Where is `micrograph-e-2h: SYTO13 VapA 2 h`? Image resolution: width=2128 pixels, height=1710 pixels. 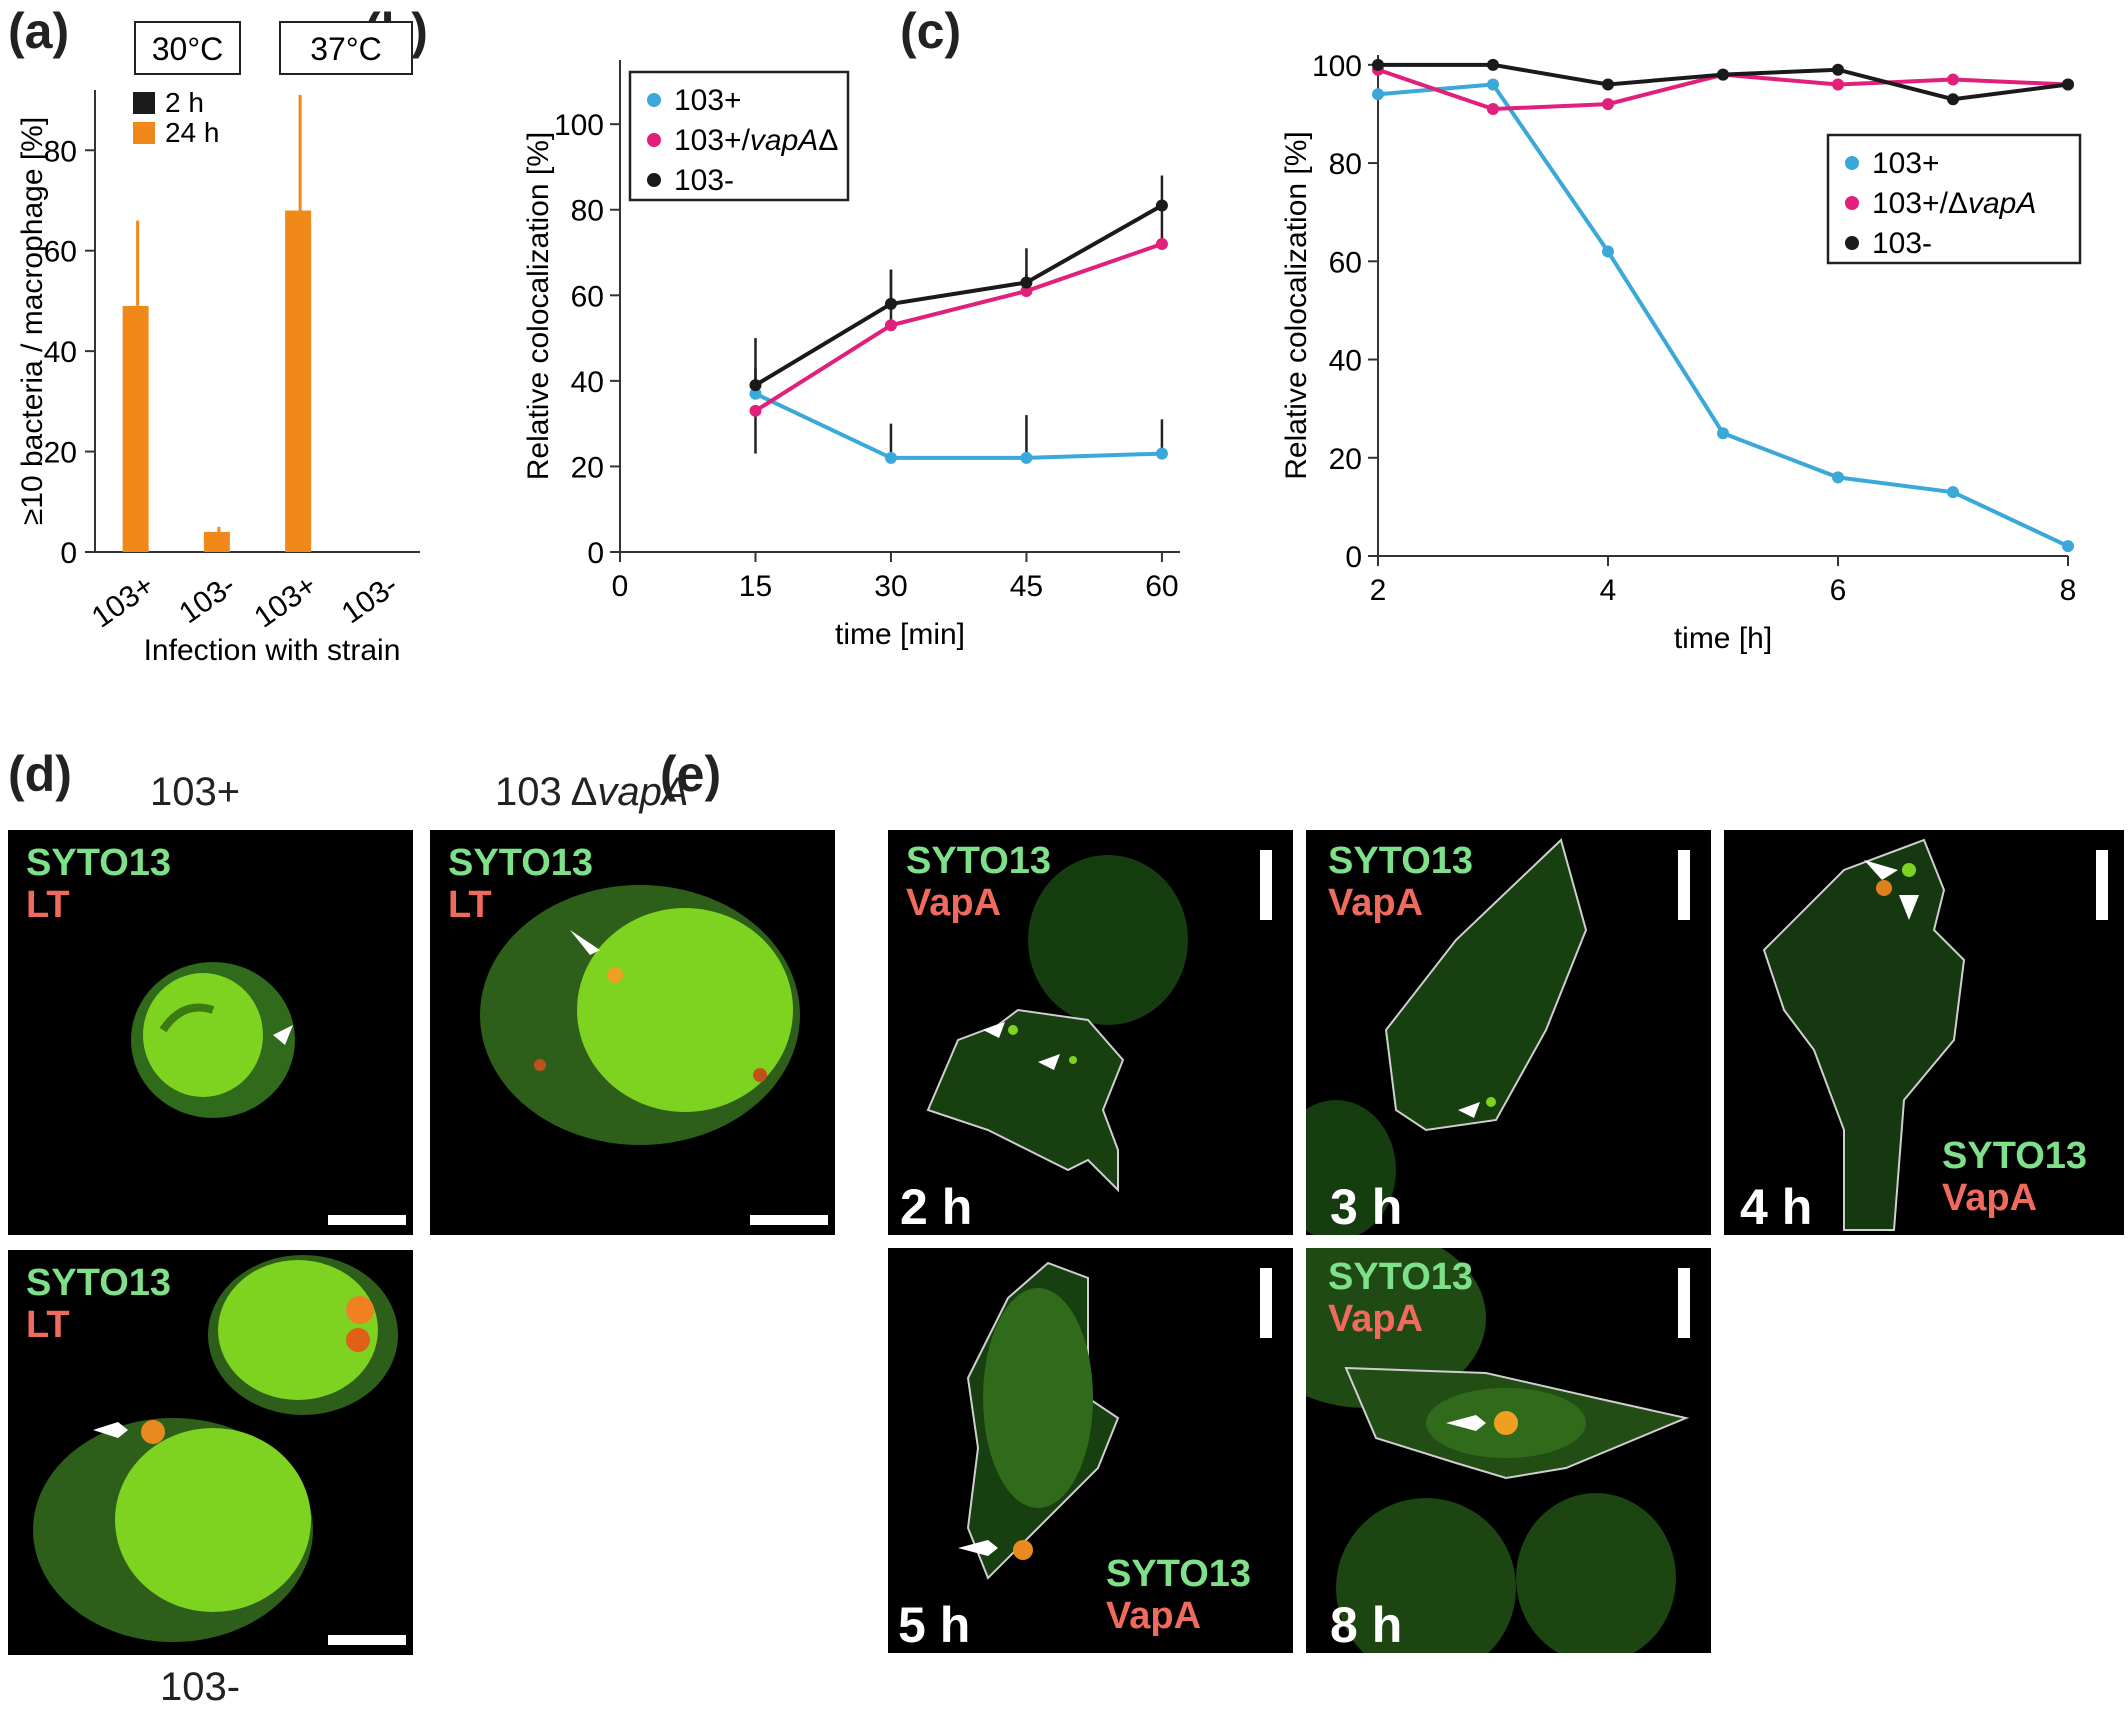
micrograph-e-2h: SYTO13 VapA 2 h is located at coordinates (1090, 1032).